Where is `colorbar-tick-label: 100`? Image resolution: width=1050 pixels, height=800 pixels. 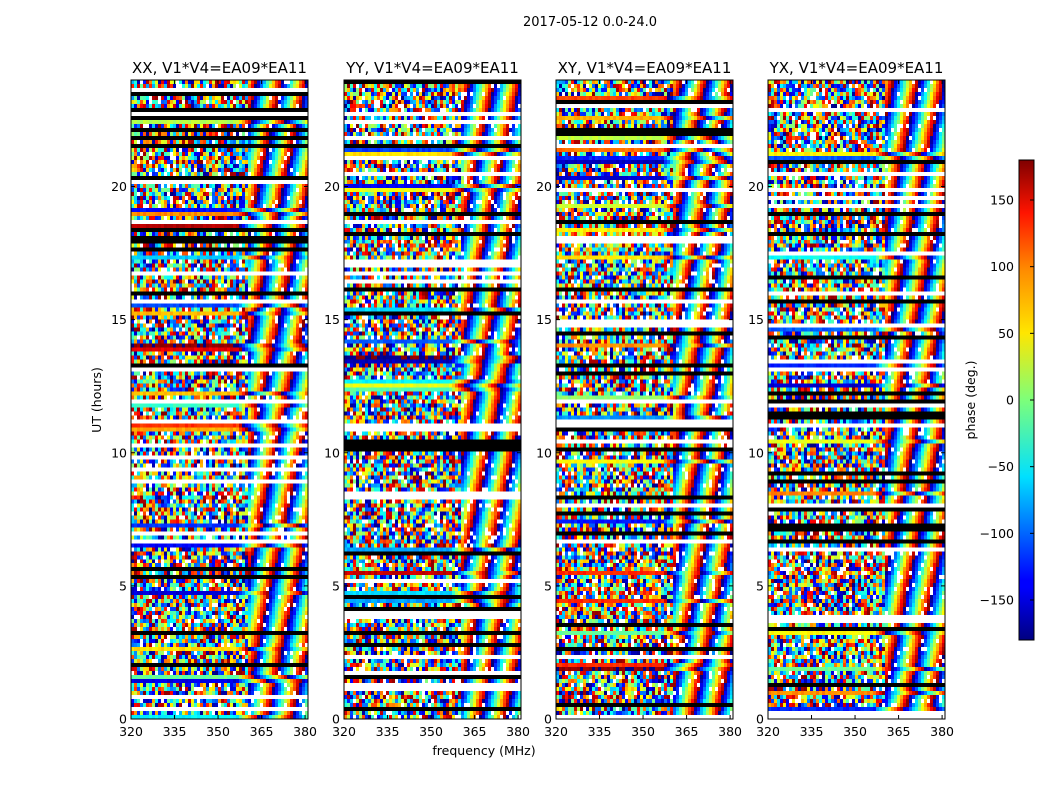
colorbar-tick-label: 100 is located at coordinates (1002, 266).